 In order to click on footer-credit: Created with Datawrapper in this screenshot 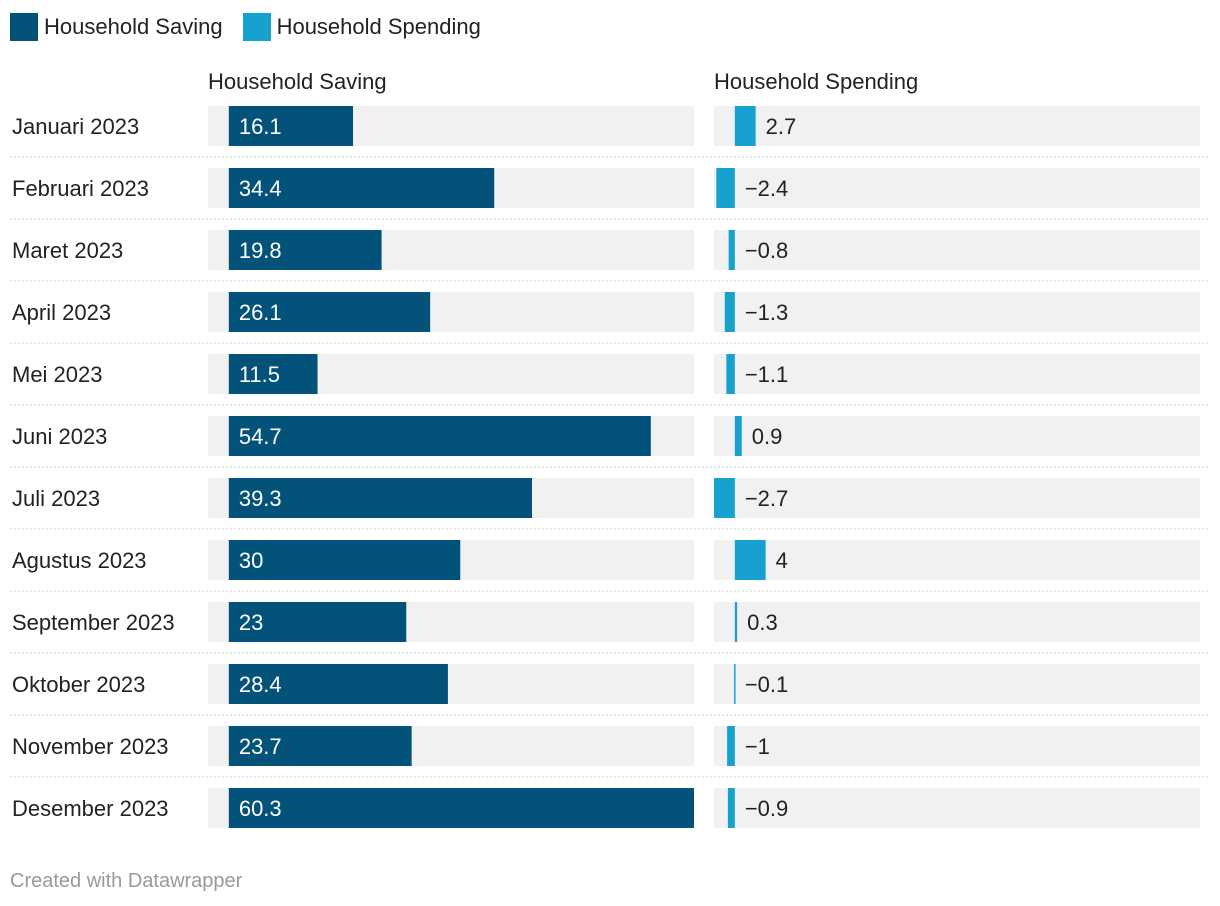, I will do `click(126, 881)`.